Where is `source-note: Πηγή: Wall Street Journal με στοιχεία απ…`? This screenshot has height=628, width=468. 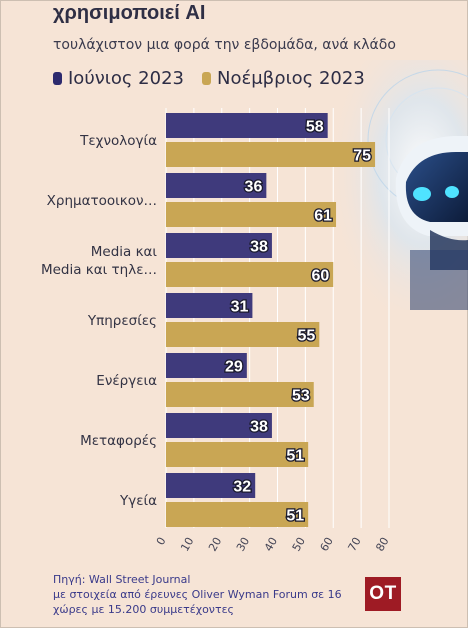 source-note: Πηγή: Wall Street Journal με στοιχεία απ… is located at coordinates (197, 594).